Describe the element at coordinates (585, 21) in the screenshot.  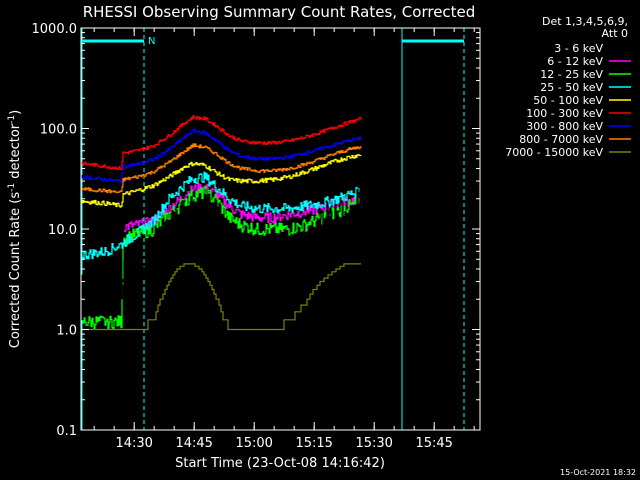
I see `legend-header: Det 1,3,4,5,6,9,` at that location.